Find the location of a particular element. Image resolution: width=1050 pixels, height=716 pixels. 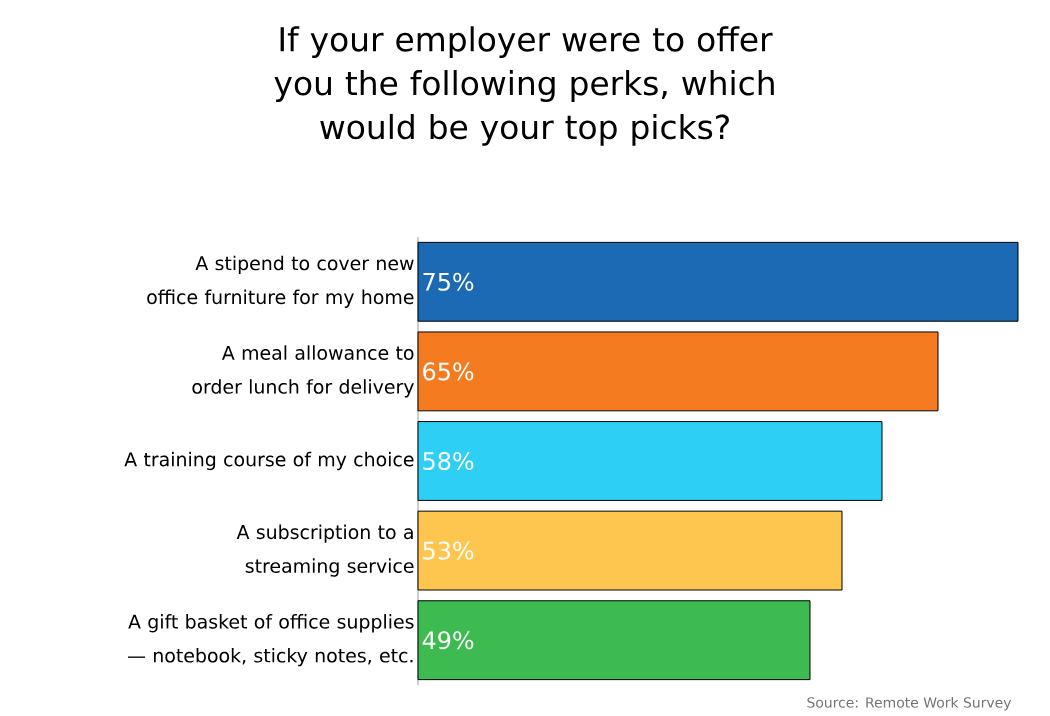

data-label: 65% is located at coordinates (448, 371).